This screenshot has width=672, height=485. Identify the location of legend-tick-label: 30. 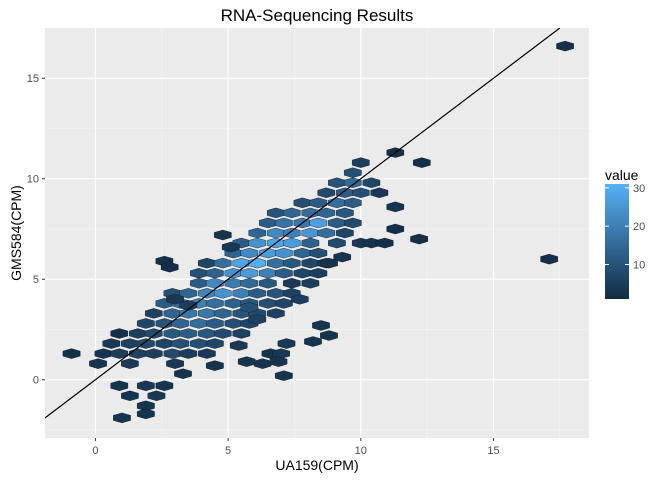
(639, 189).